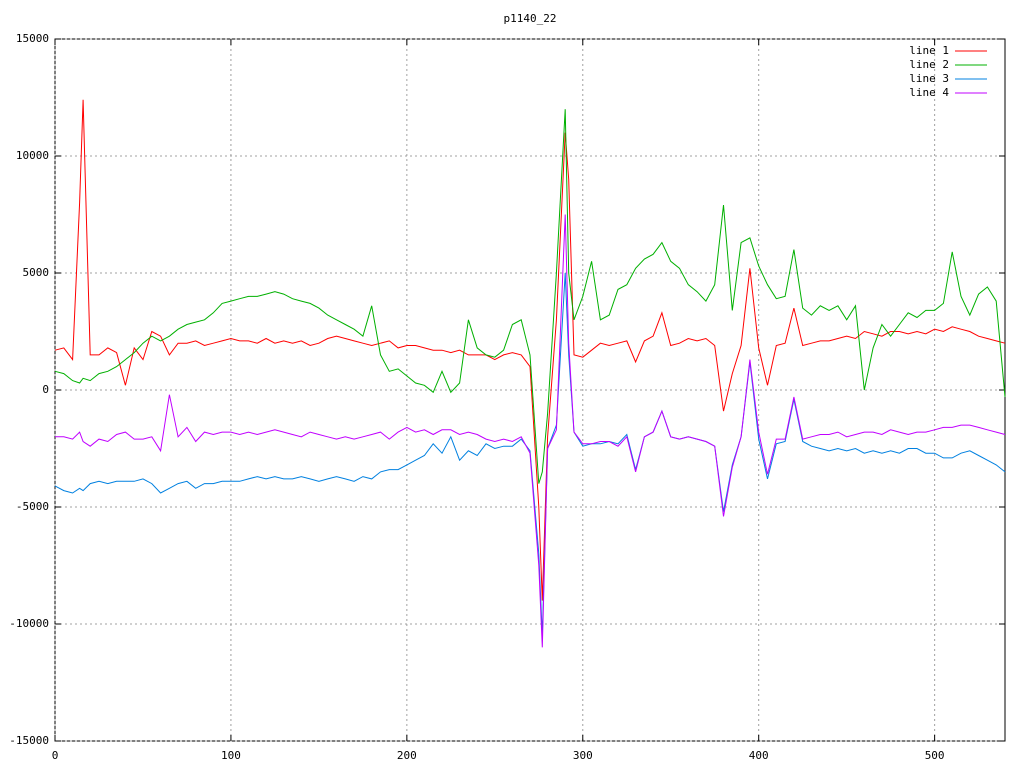 The image size is (1024, 768). Describe the element at coordinates (929, 50) in the screenshot. I see `legend-label: line 1` at that location.